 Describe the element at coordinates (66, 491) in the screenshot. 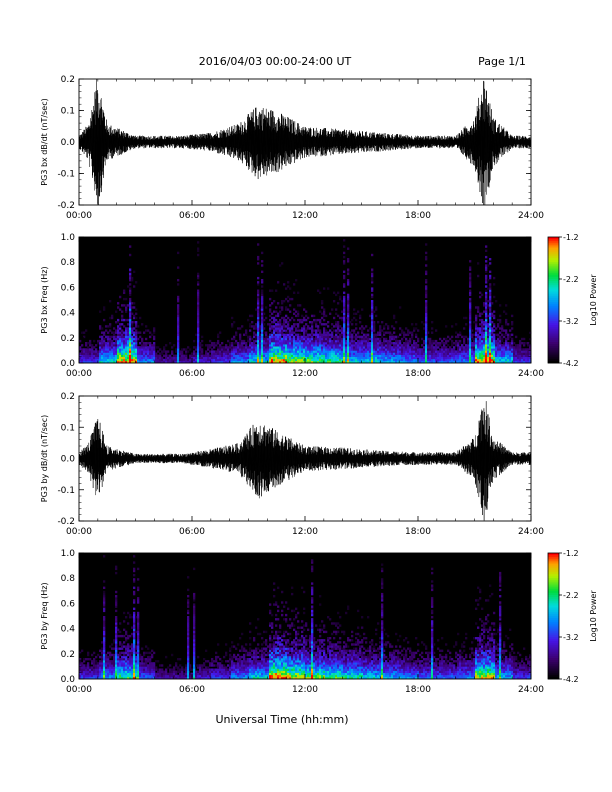

I see `y-tick-label: -0.1` at that location.